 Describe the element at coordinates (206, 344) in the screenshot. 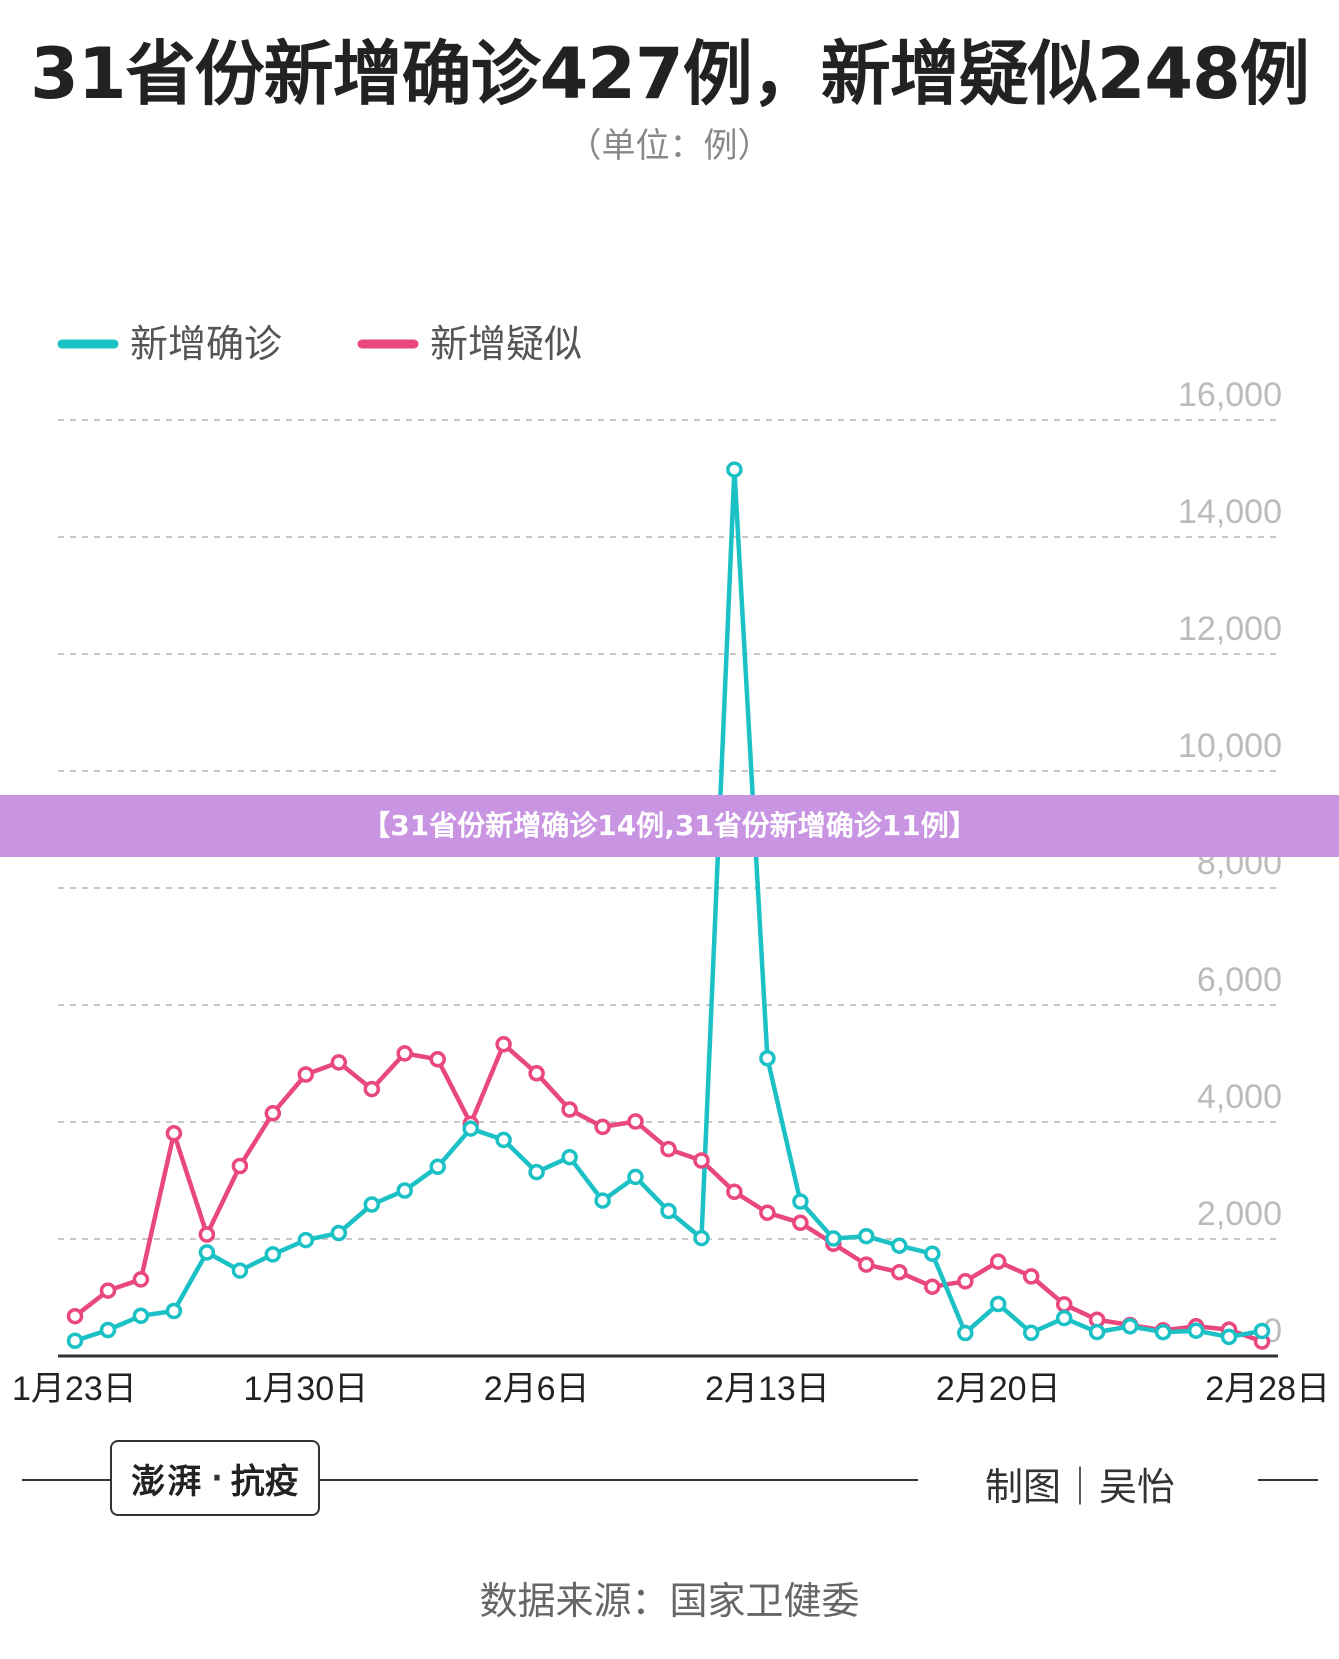

I see `legend-label: 新增确诊` at that location.